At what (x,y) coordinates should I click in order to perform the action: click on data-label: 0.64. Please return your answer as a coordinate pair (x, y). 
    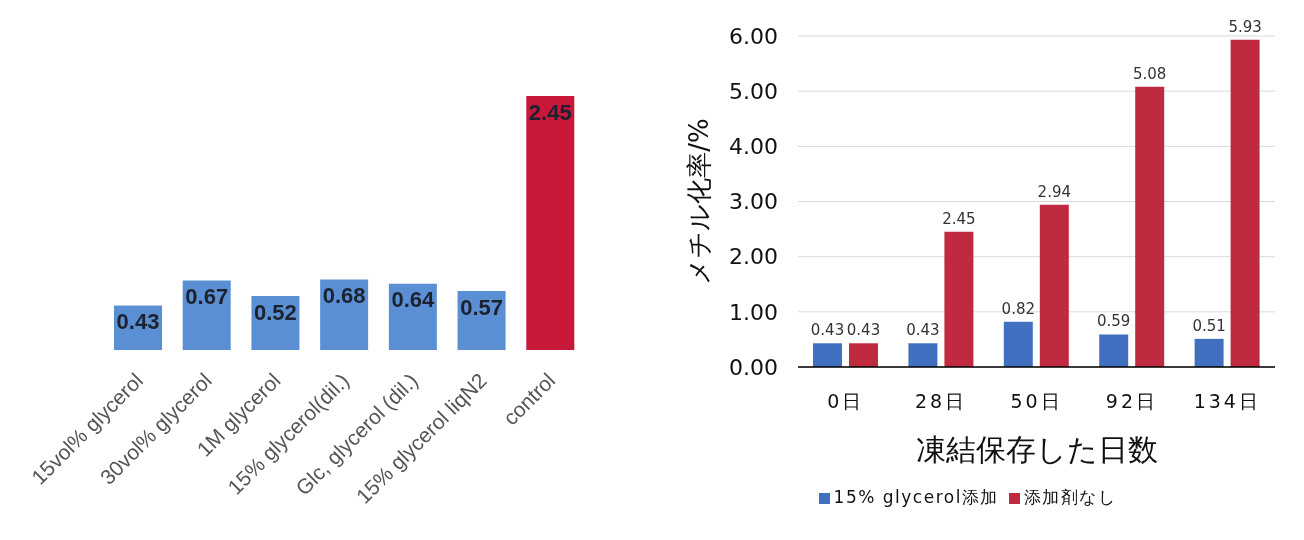
    Looking at the image, I should click on (413, 300).